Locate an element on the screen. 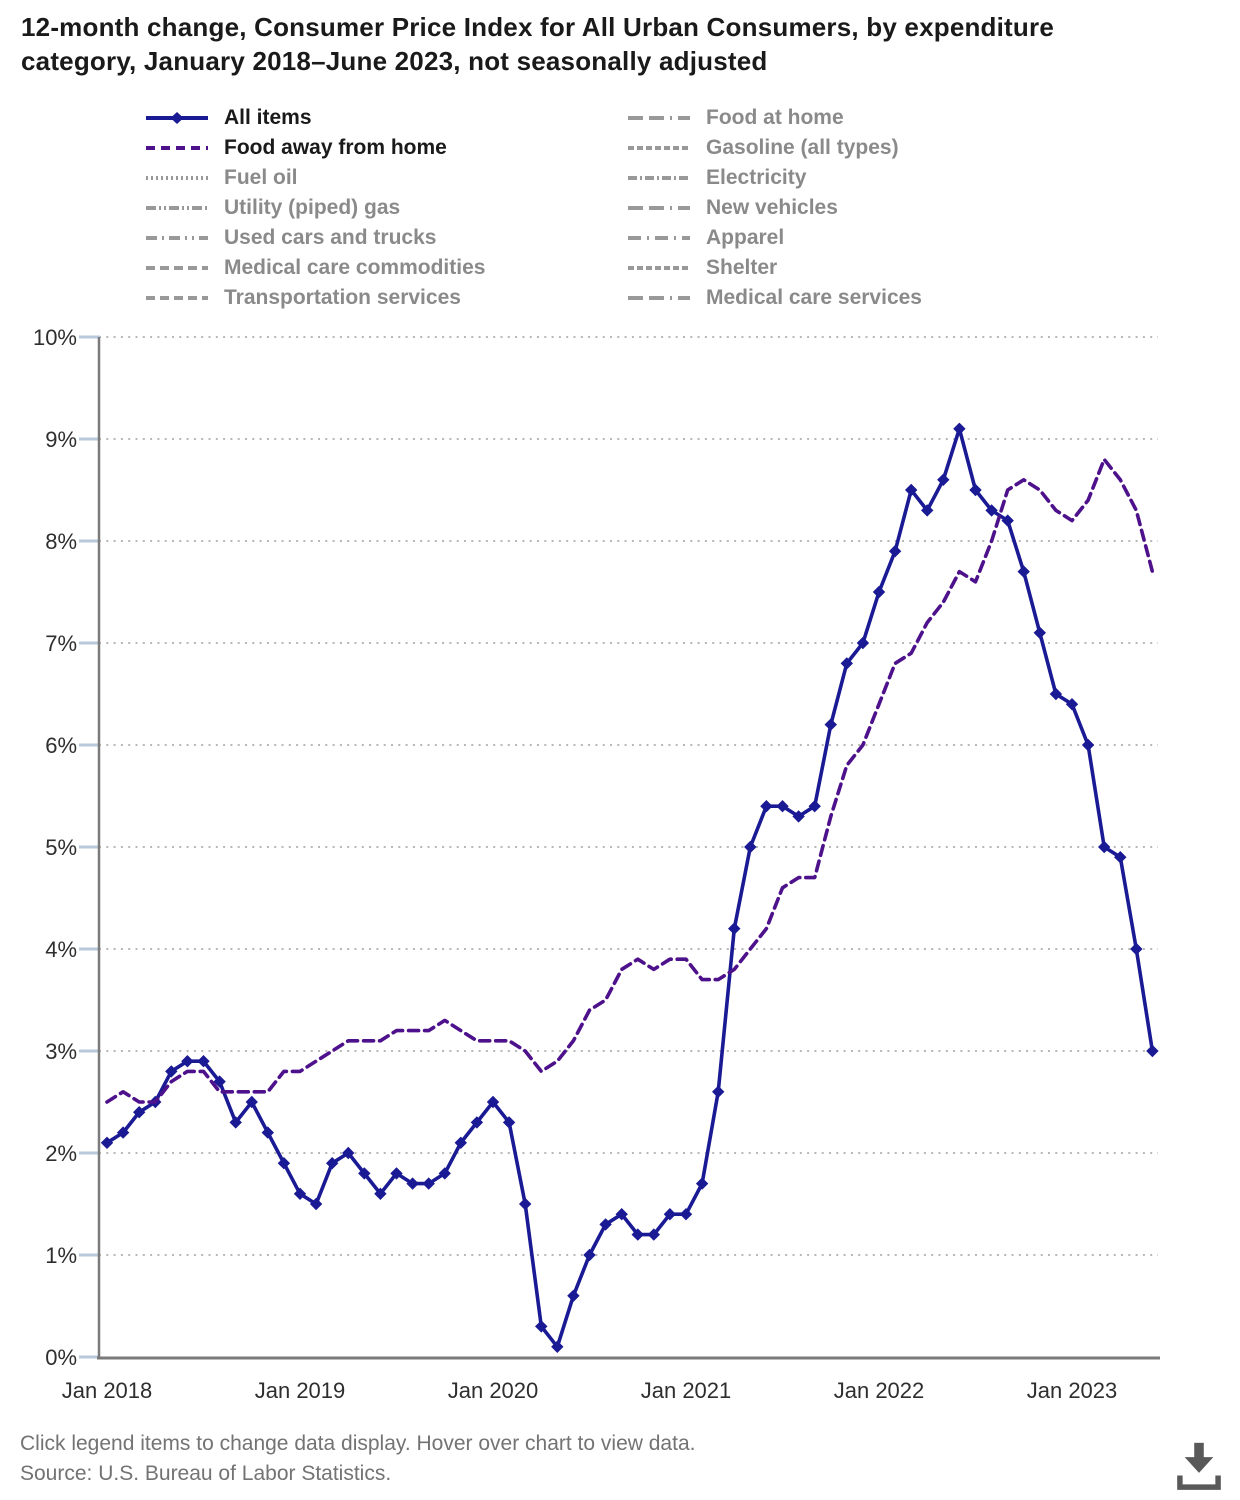 The image size is (1240, 1500). legend-line-sample-used-cars-and-trucks is located at coordinates (177, 238).